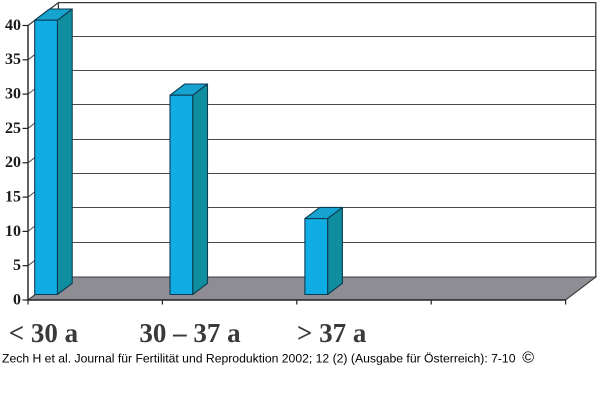  Describe the element at coordinates (13, 128) in the screenshot. I see `svg-text: 25` at that location.